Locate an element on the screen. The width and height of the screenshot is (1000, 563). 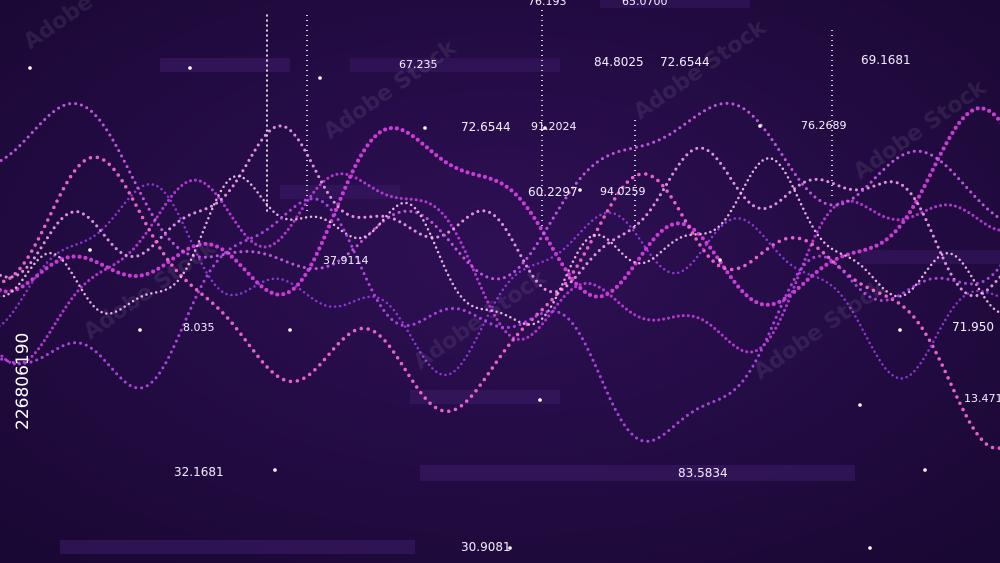
label: 84.8025 is located at coordinates (619, 62).